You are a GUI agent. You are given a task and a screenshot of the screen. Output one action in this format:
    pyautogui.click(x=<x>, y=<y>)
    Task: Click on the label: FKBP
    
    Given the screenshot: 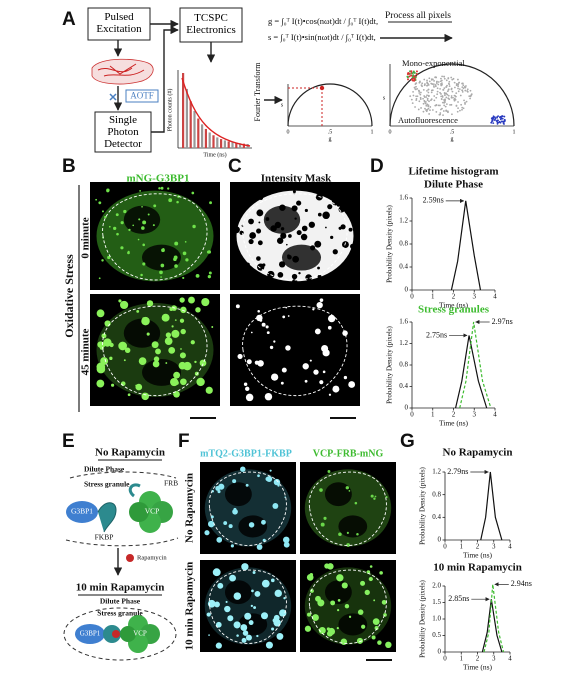 What is the action you would take?
    pyautogui.click(x=104, y=537)
    